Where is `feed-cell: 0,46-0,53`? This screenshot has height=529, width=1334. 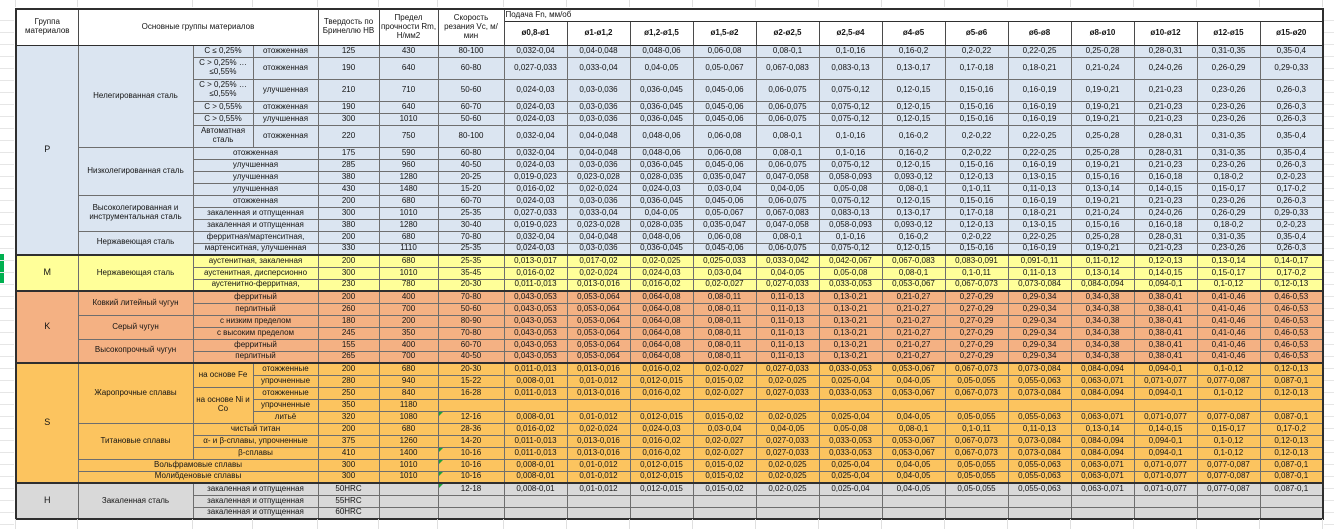 feed-cell: 0,46-0,53 is located at coordinates (1291, 297).